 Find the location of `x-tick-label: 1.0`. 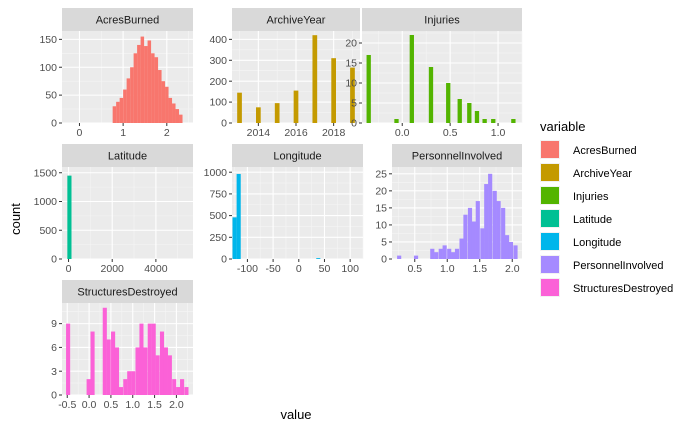

x-tick-label: 1.0 is located at coordinates (132, 405).